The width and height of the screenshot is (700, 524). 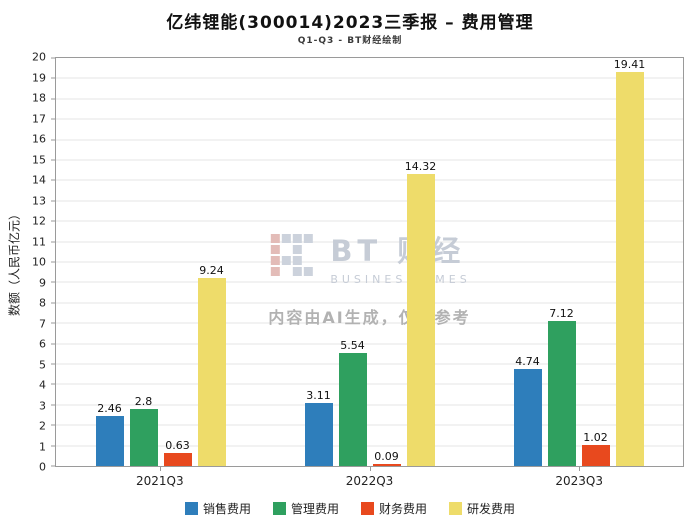 I want to click on bar-管理费用-2023Q3, so click(x=561, y=393).